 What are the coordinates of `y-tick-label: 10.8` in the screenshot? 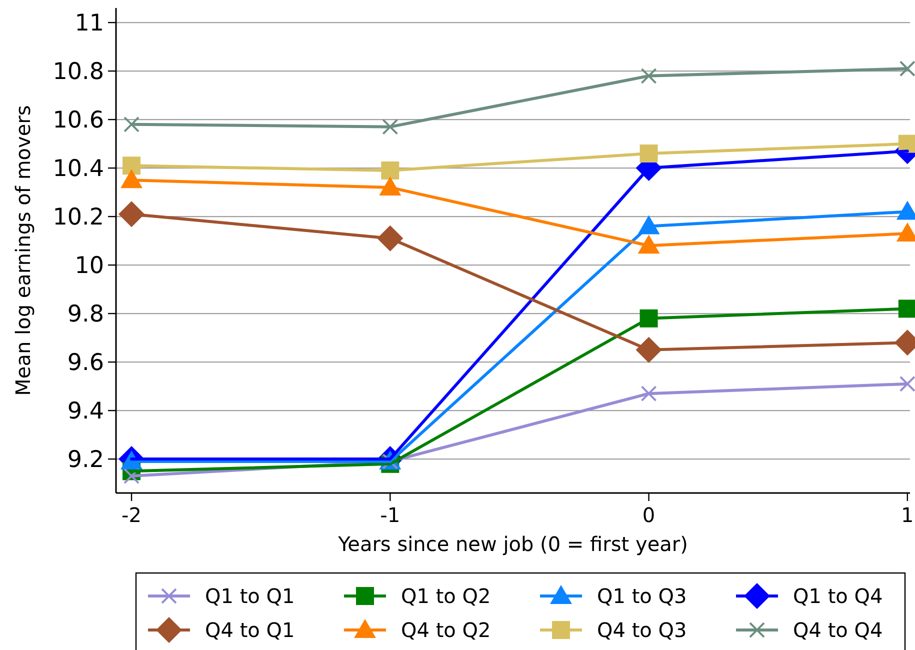 It's located at (78, 72).